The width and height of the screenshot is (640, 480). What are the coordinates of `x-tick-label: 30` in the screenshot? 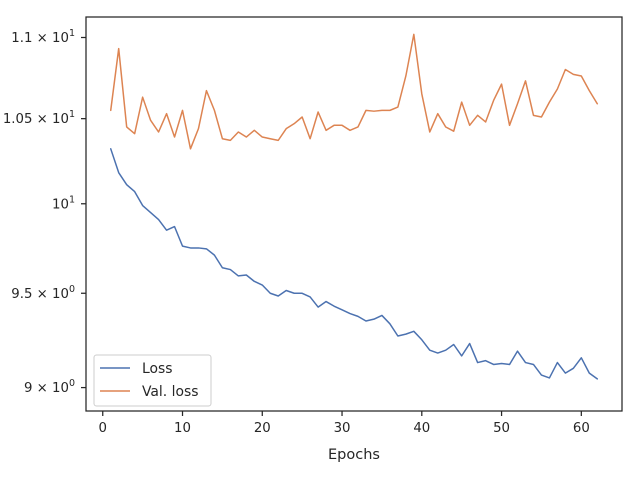 It's located at (342, 428).